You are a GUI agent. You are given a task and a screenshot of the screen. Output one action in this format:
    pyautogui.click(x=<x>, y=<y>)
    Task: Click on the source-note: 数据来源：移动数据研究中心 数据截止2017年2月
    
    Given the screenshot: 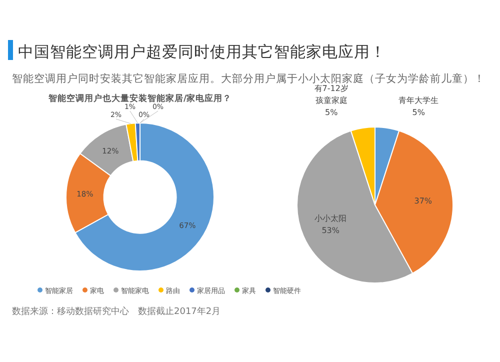 What is the action you would take?
    pyautogui.click(x=116, y=311)
    